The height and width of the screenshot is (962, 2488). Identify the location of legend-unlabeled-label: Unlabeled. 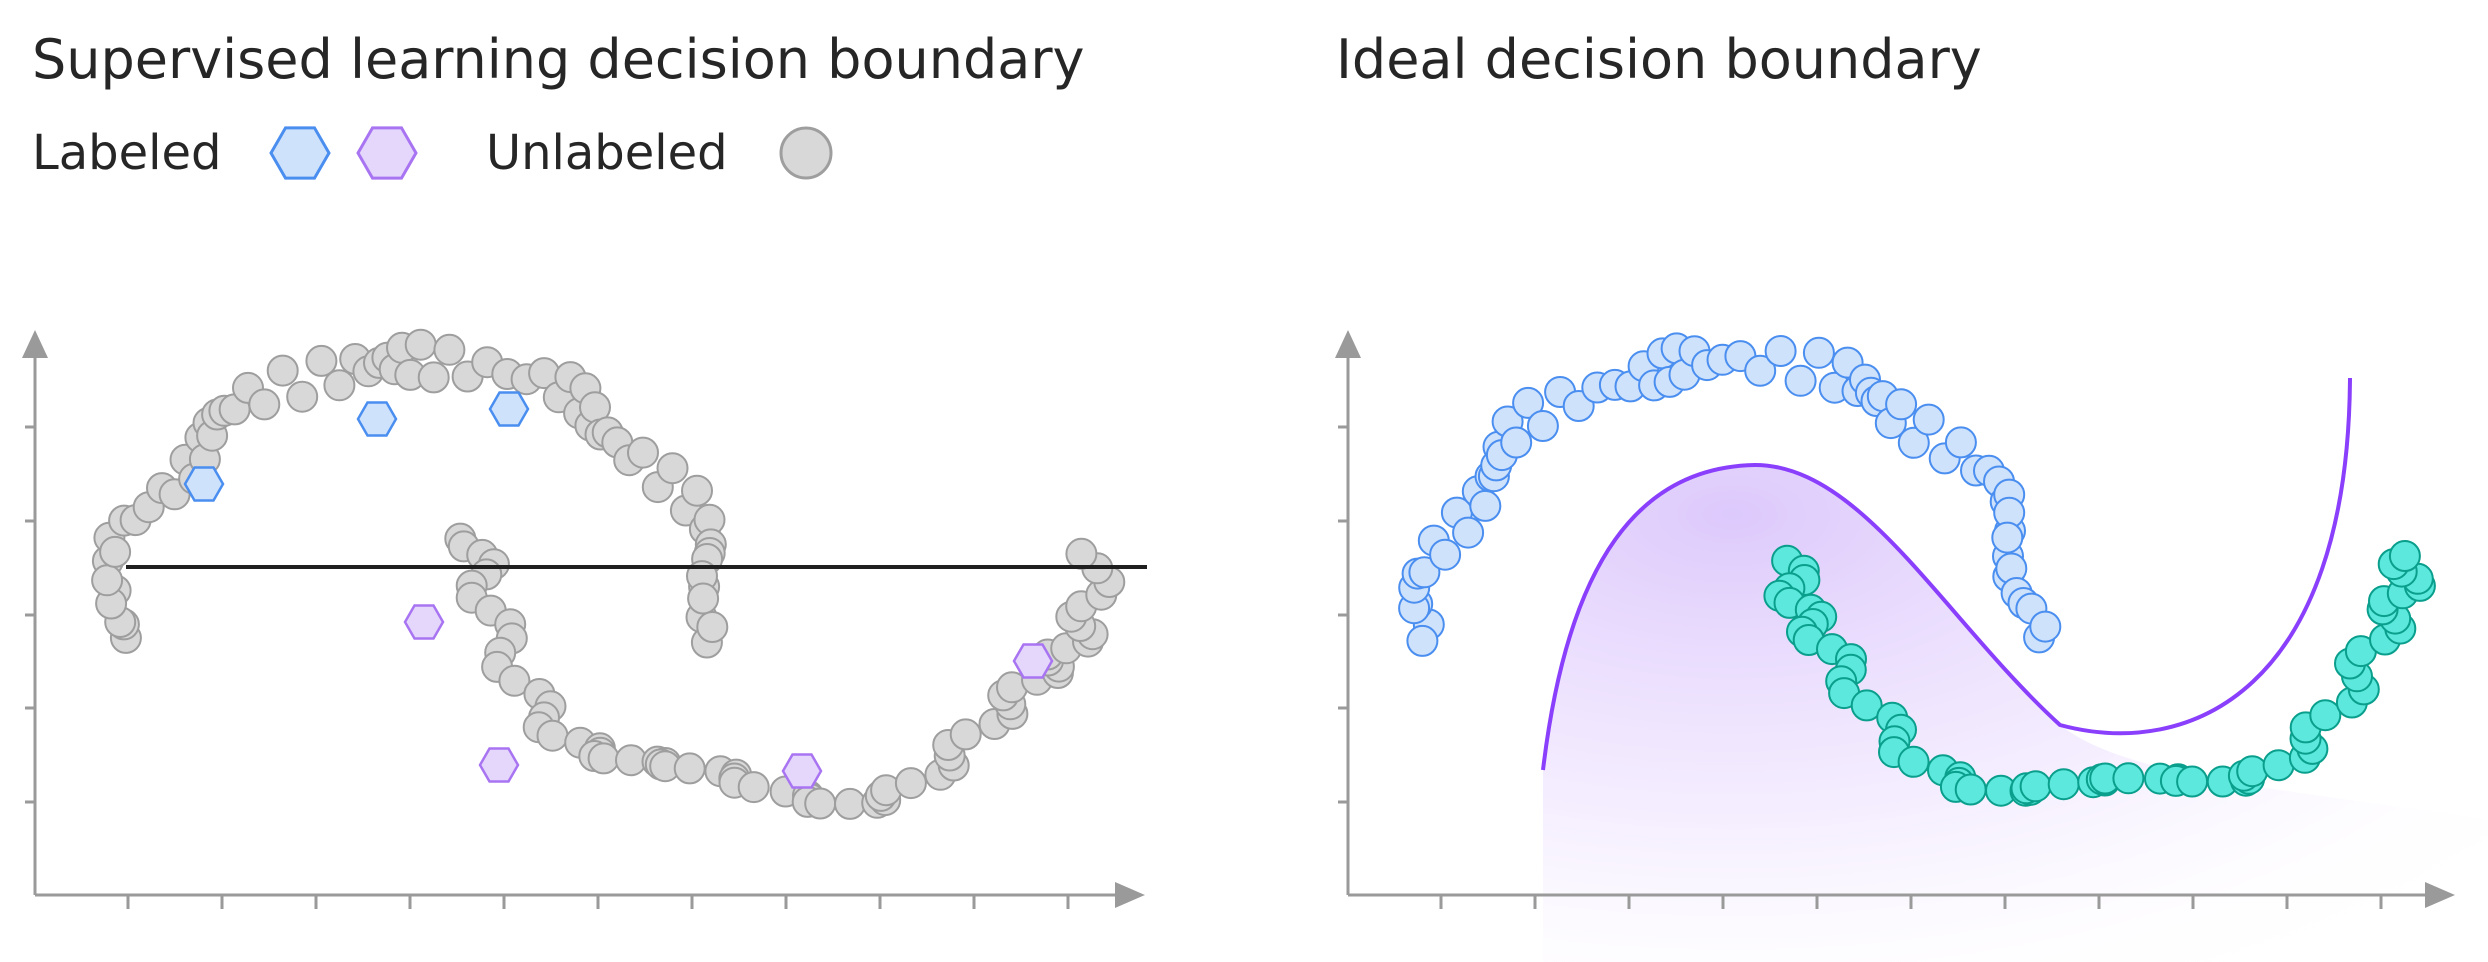
(607, 153).